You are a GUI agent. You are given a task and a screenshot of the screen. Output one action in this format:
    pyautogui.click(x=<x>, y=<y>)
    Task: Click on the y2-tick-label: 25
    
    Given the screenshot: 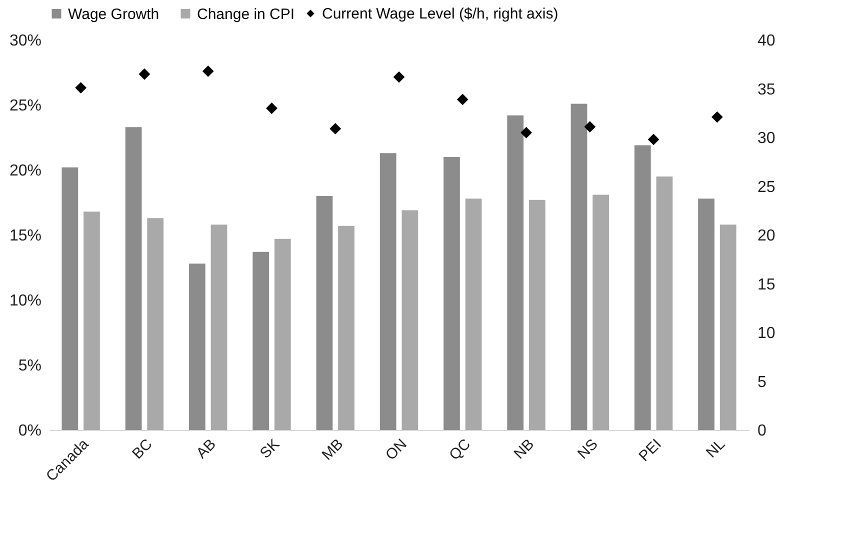 What is the action you would take?
    pyautogui.click(x=767, y=187)
    